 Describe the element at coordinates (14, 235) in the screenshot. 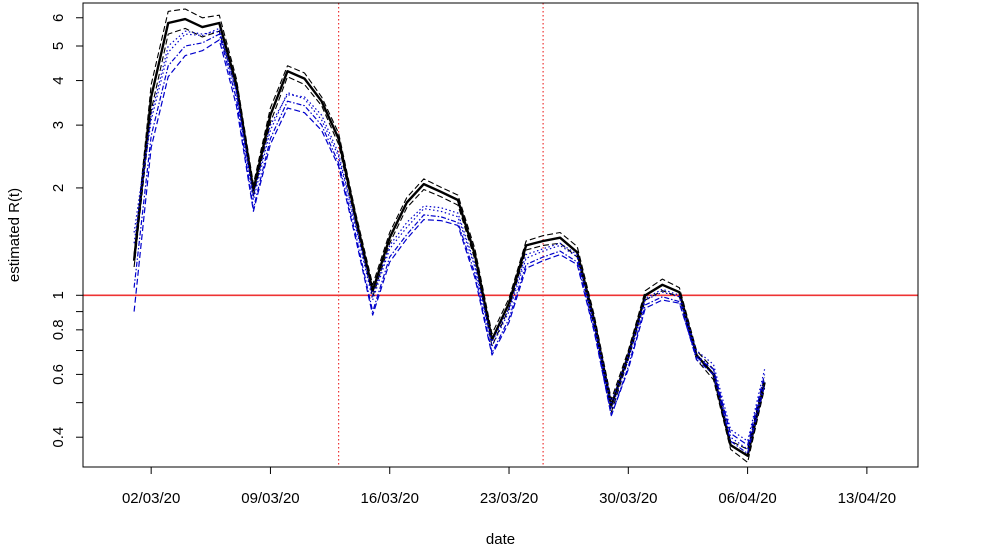

I see `y-axis-label: estimated R(t)` at that location.